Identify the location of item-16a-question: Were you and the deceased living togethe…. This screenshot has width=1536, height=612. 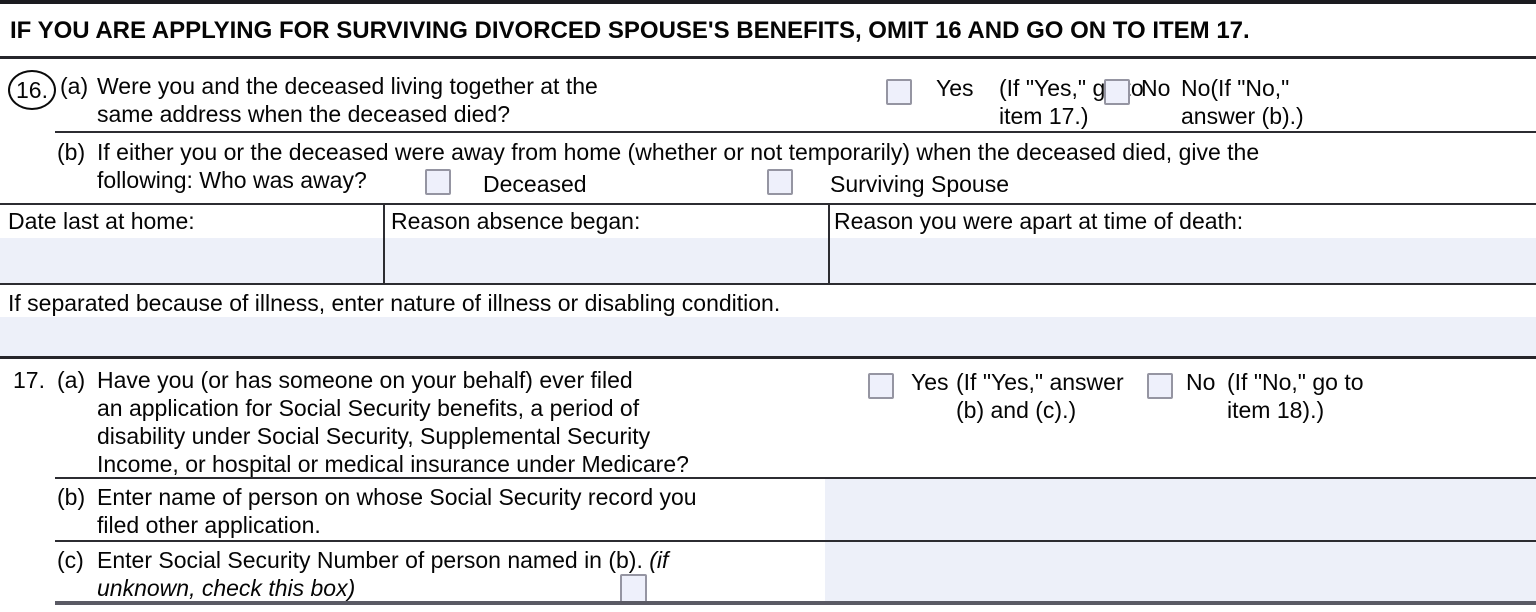
(347, 100).